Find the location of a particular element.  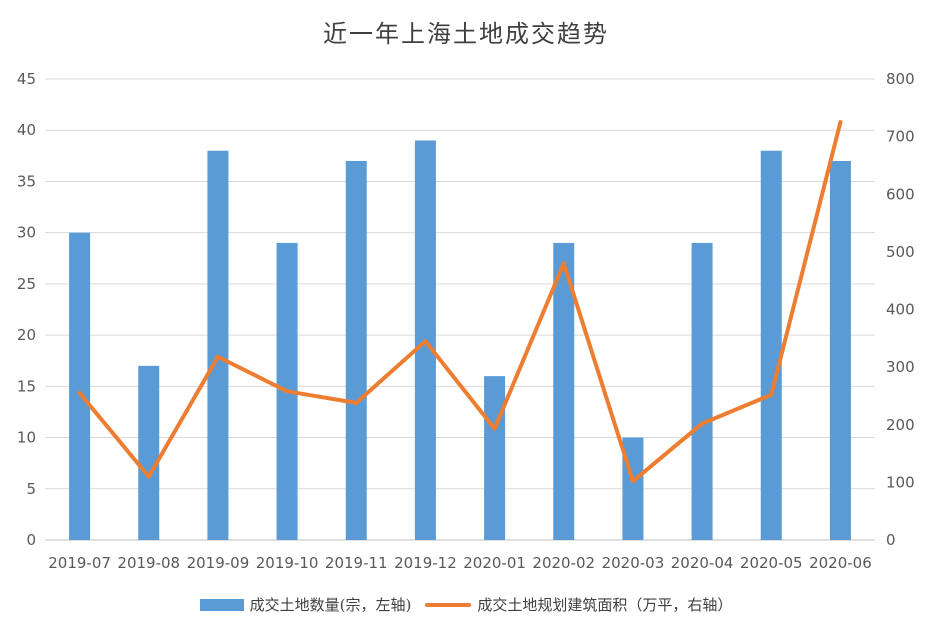

x-tick-label: 2020-05 is located at coordinates (771, 563).